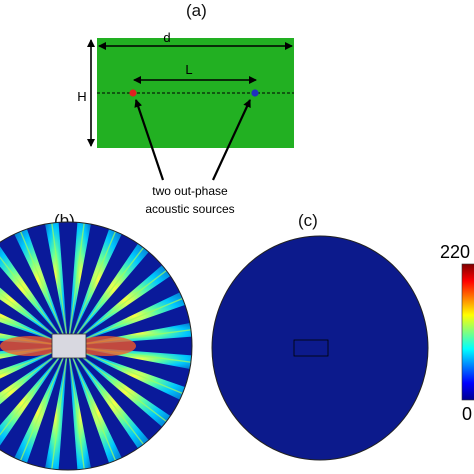 The width and height of the screenshot is (474, 474). What do you see at coordinates (308, 220) in the screenshot?
I see `panel-label-c: (c)` at bounding box center [308, 220].